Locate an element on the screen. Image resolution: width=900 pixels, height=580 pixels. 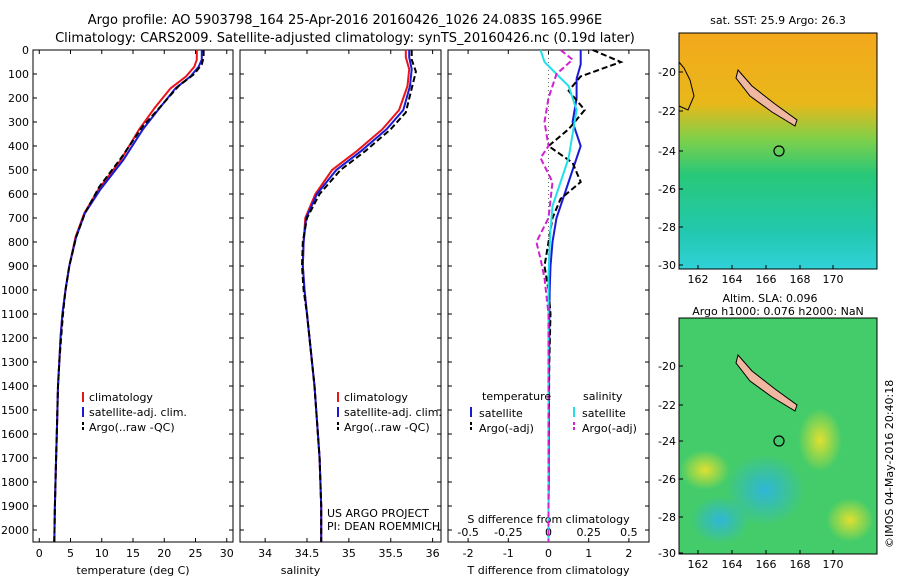
depth-tick-label: 1400 is located at coordinates (15, 386).